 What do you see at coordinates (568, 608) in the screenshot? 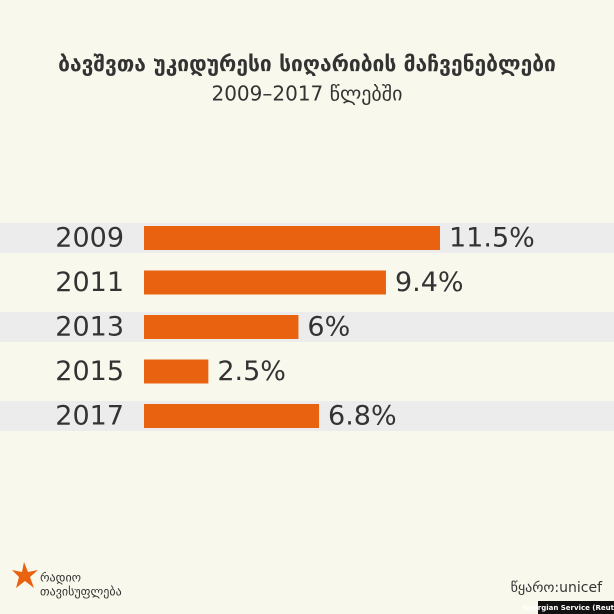
I see `credit: Georgian Service (Reuters)` at bounding box center [568, 608].